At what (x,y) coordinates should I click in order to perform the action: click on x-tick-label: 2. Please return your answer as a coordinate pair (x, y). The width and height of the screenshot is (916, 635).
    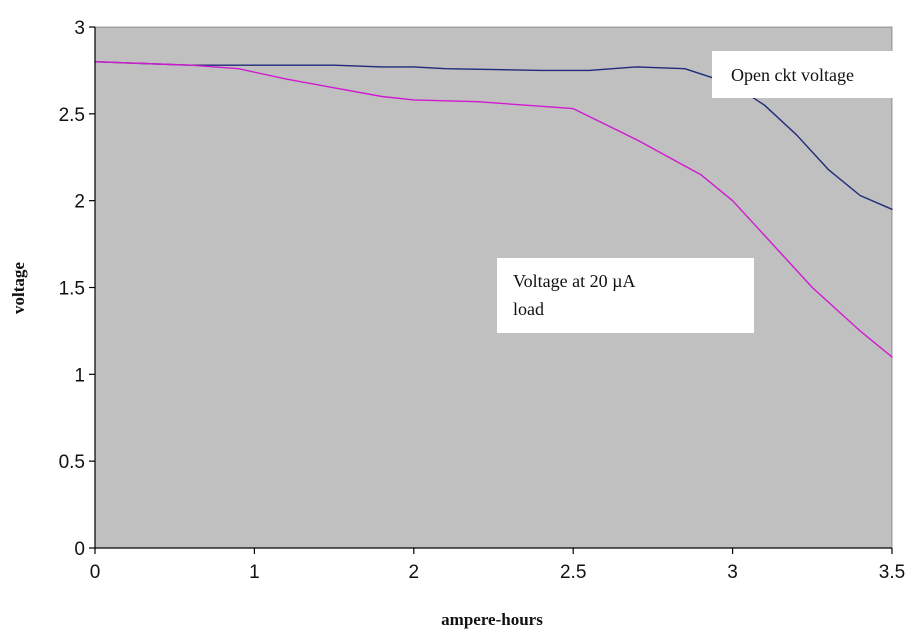
    Looking at the image, I should click on (414, 572).